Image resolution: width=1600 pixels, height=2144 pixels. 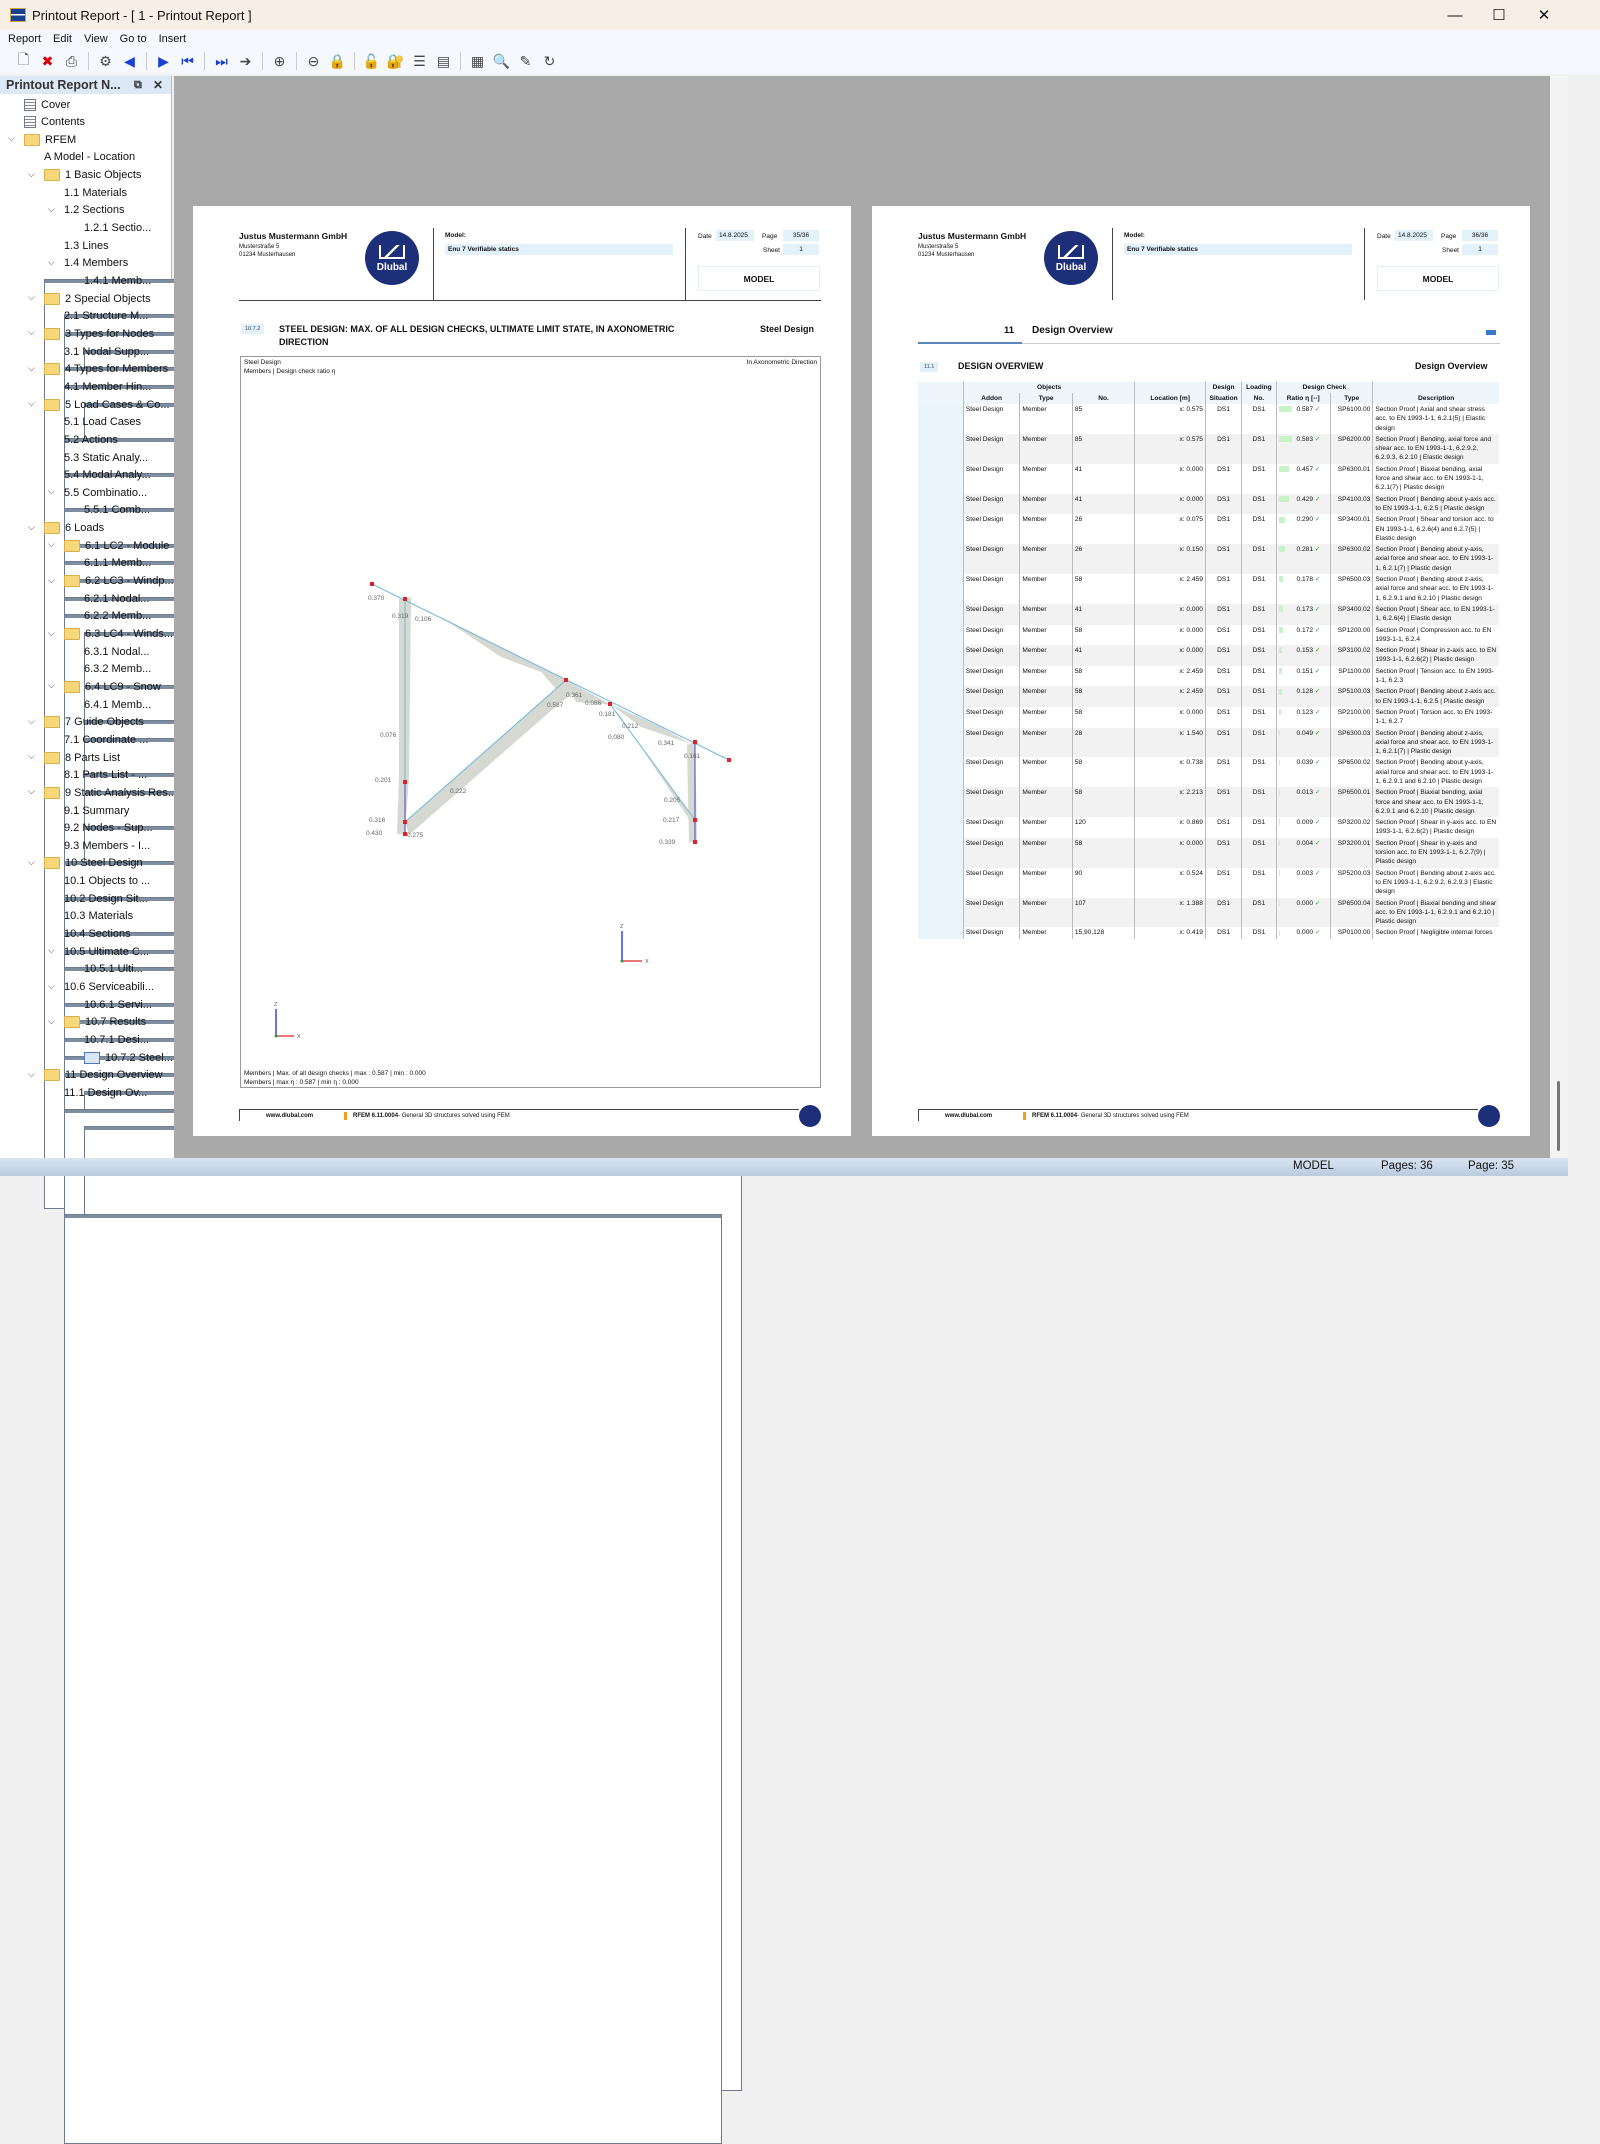 What do you see at coordinates (103, 1075) in the screenshot?
I see `tree-item: 11 Design Overview` at bounding box center [103, 1075].